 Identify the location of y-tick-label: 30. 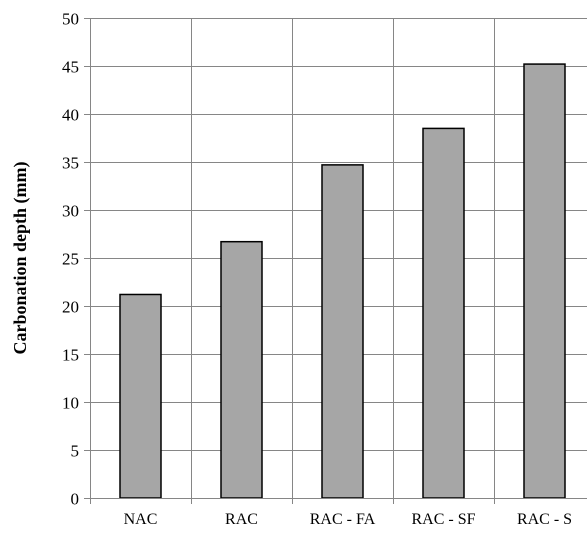
(70, 211).